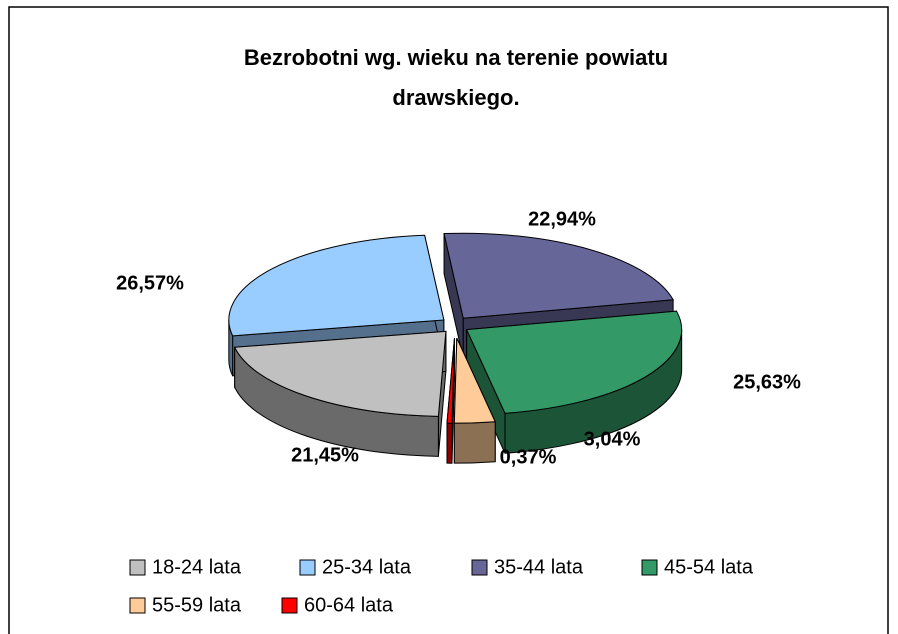 This screenshot has height=634, width=898. Describe the element at coordinates (539, 567) in the screenshot. I see `legend-label: 35-44 lata` at that location.